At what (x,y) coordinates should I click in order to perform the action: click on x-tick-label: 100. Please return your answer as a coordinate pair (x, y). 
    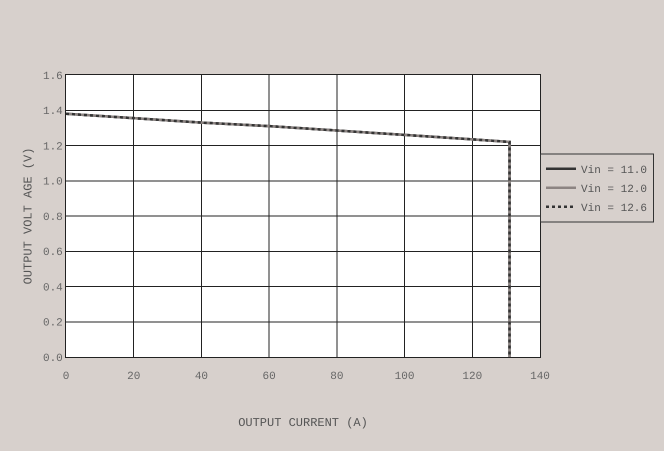
    Looking at the image, I should click on (404, 377).